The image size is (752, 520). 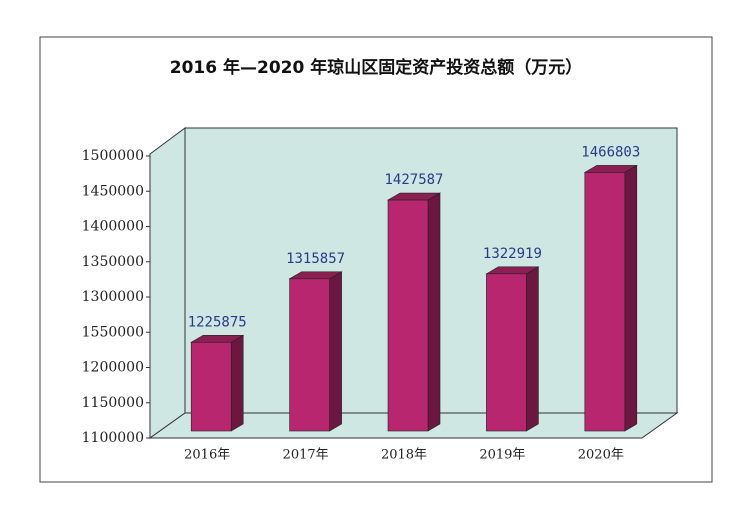 I want to click on value-label: 1466803, so click(x=610, y=152).